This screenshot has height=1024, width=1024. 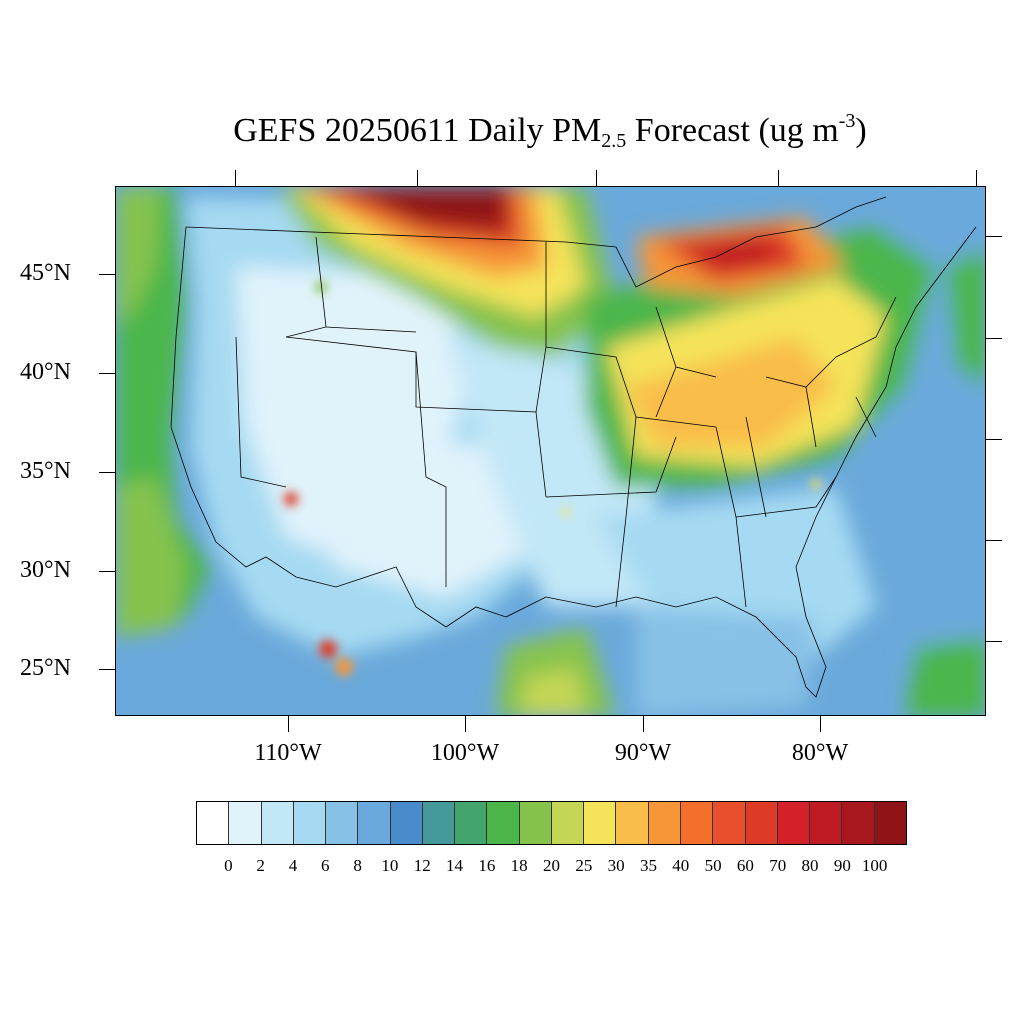 What do you see at coordinates (551, 865) in the screenshot?
I see `colorbar-tick-label: 20` at bounding box center [551, 865].